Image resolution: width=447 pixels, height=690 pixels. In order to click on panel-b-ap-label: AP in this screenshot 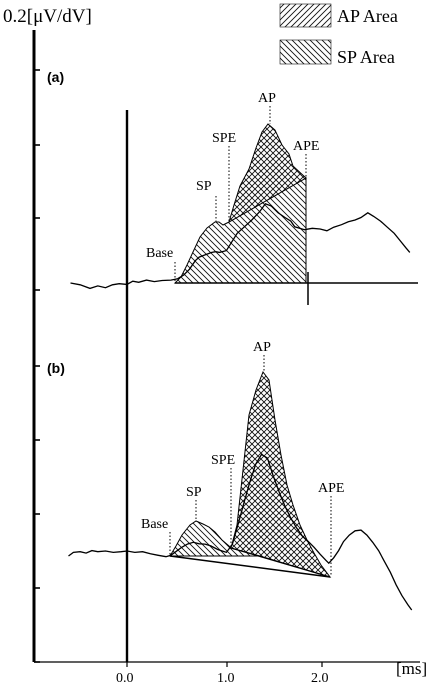, I will do `click(262, 347)`.